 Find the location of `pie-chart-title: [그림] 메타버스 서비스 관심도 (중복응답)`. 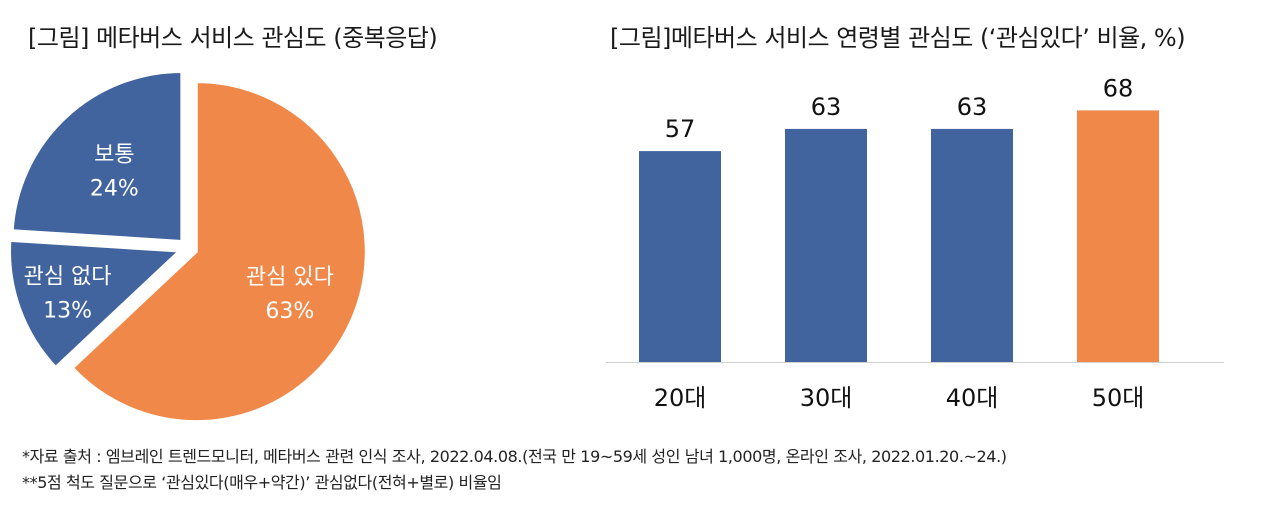

pie-chart-title: [그림] 메타버스 서비스 관심도 (중복응답) is located at coordinates (233, 38).